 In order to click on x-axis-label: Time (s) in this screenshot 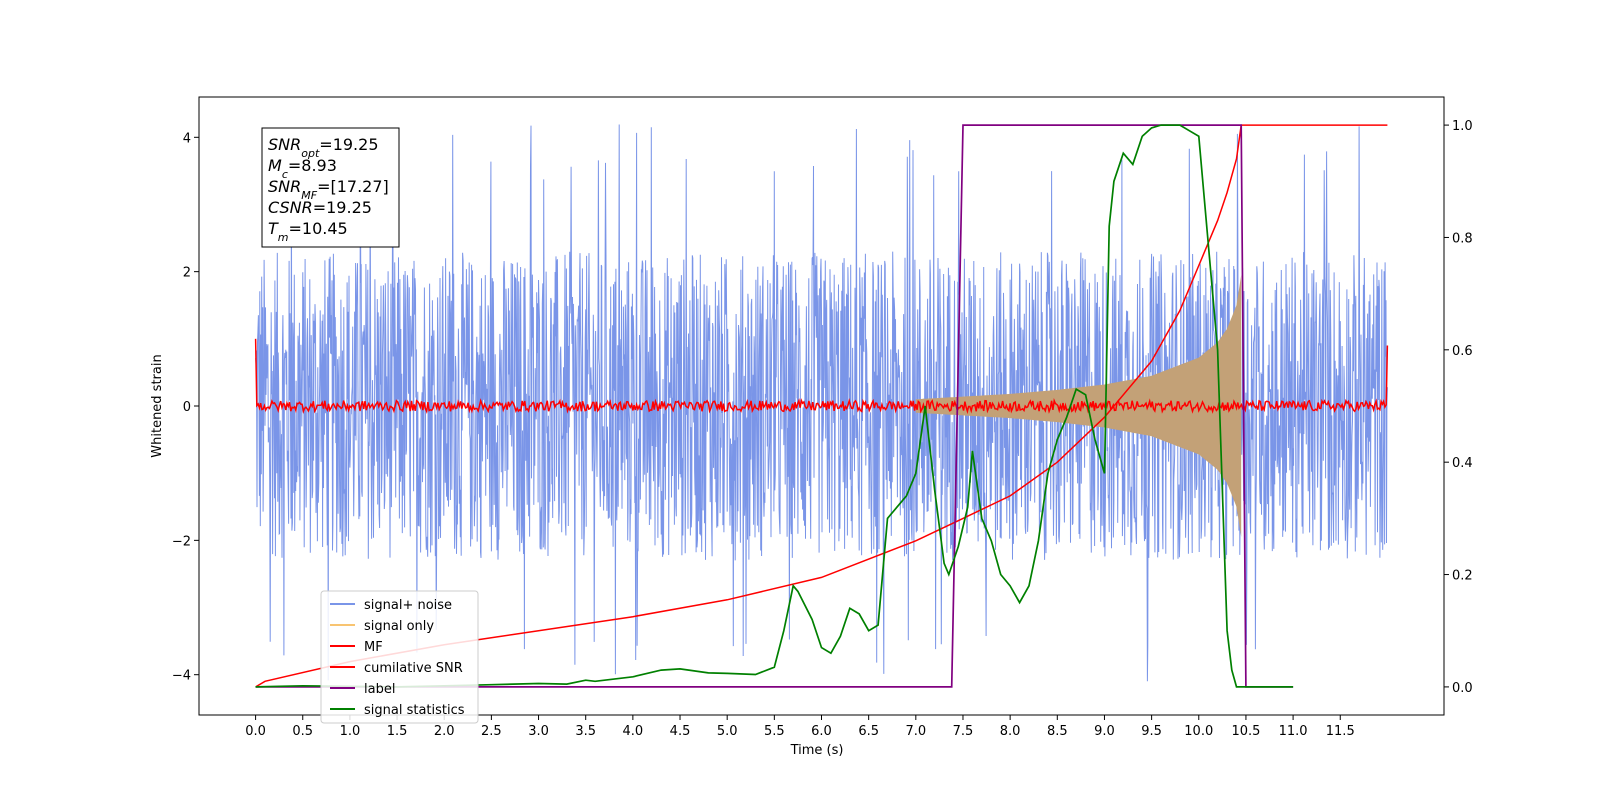, I will do `click(817, 750)`.